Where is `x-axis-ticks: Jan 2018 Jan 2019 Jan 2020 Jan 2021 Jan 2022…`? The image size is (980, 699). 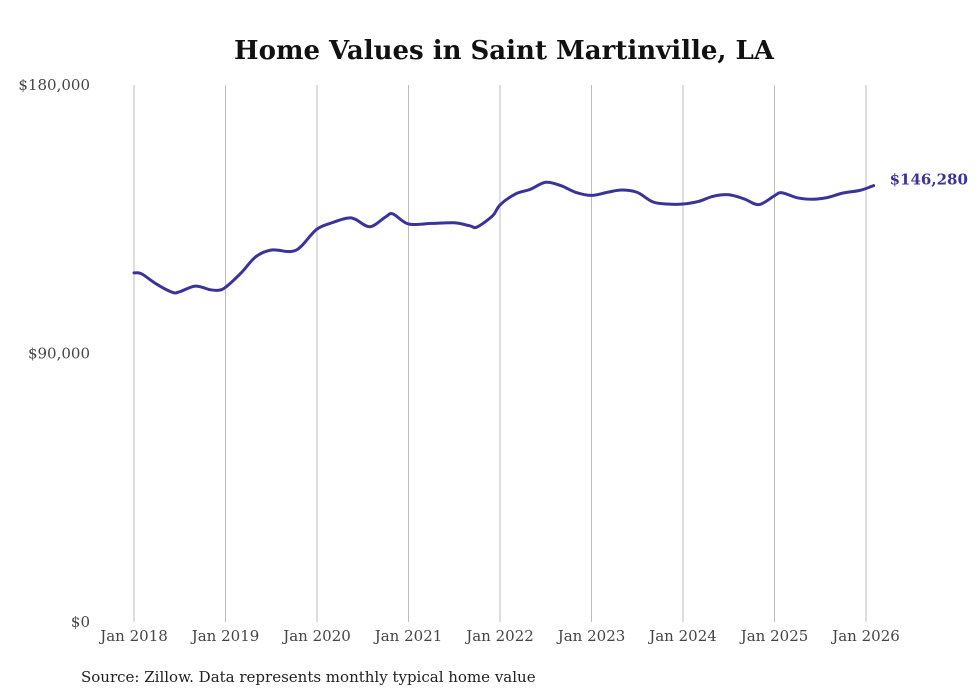
x-axis-ticks: Jan 2018 Jan 2019 Jan 2020 Jan 2021 Jan 2022… is located at coordinates (499, 636).